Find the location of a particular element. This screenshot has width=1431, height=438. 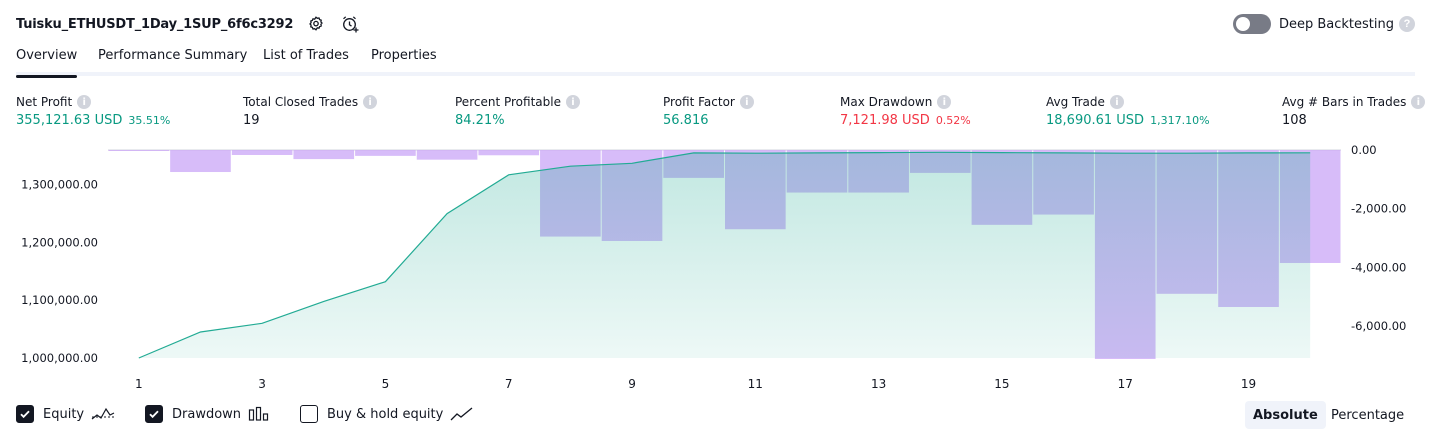

x-axis-tick-label: 3 is located at coordinates (262, 384).